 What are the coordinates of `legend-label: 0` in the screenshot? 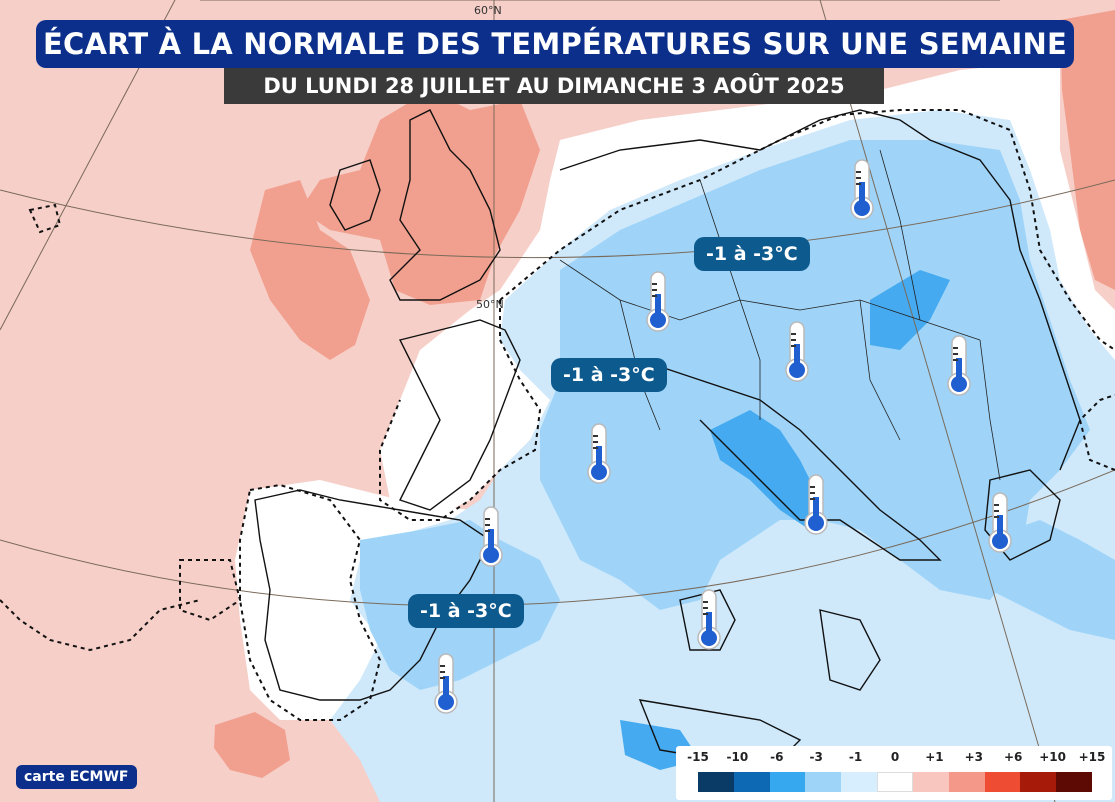 It's located at (895, 757).